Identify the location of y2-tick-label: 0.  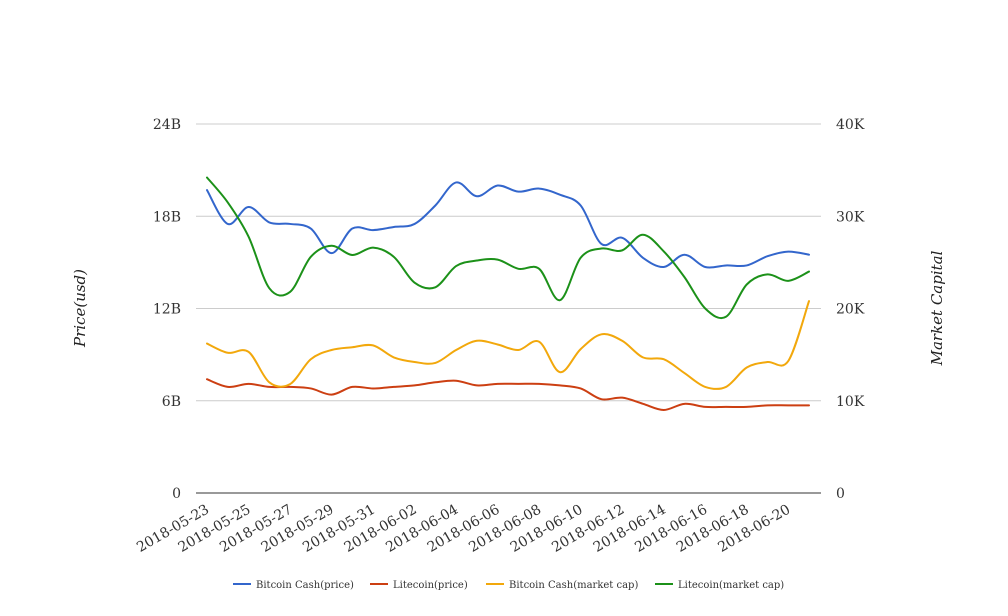
(840, 494).